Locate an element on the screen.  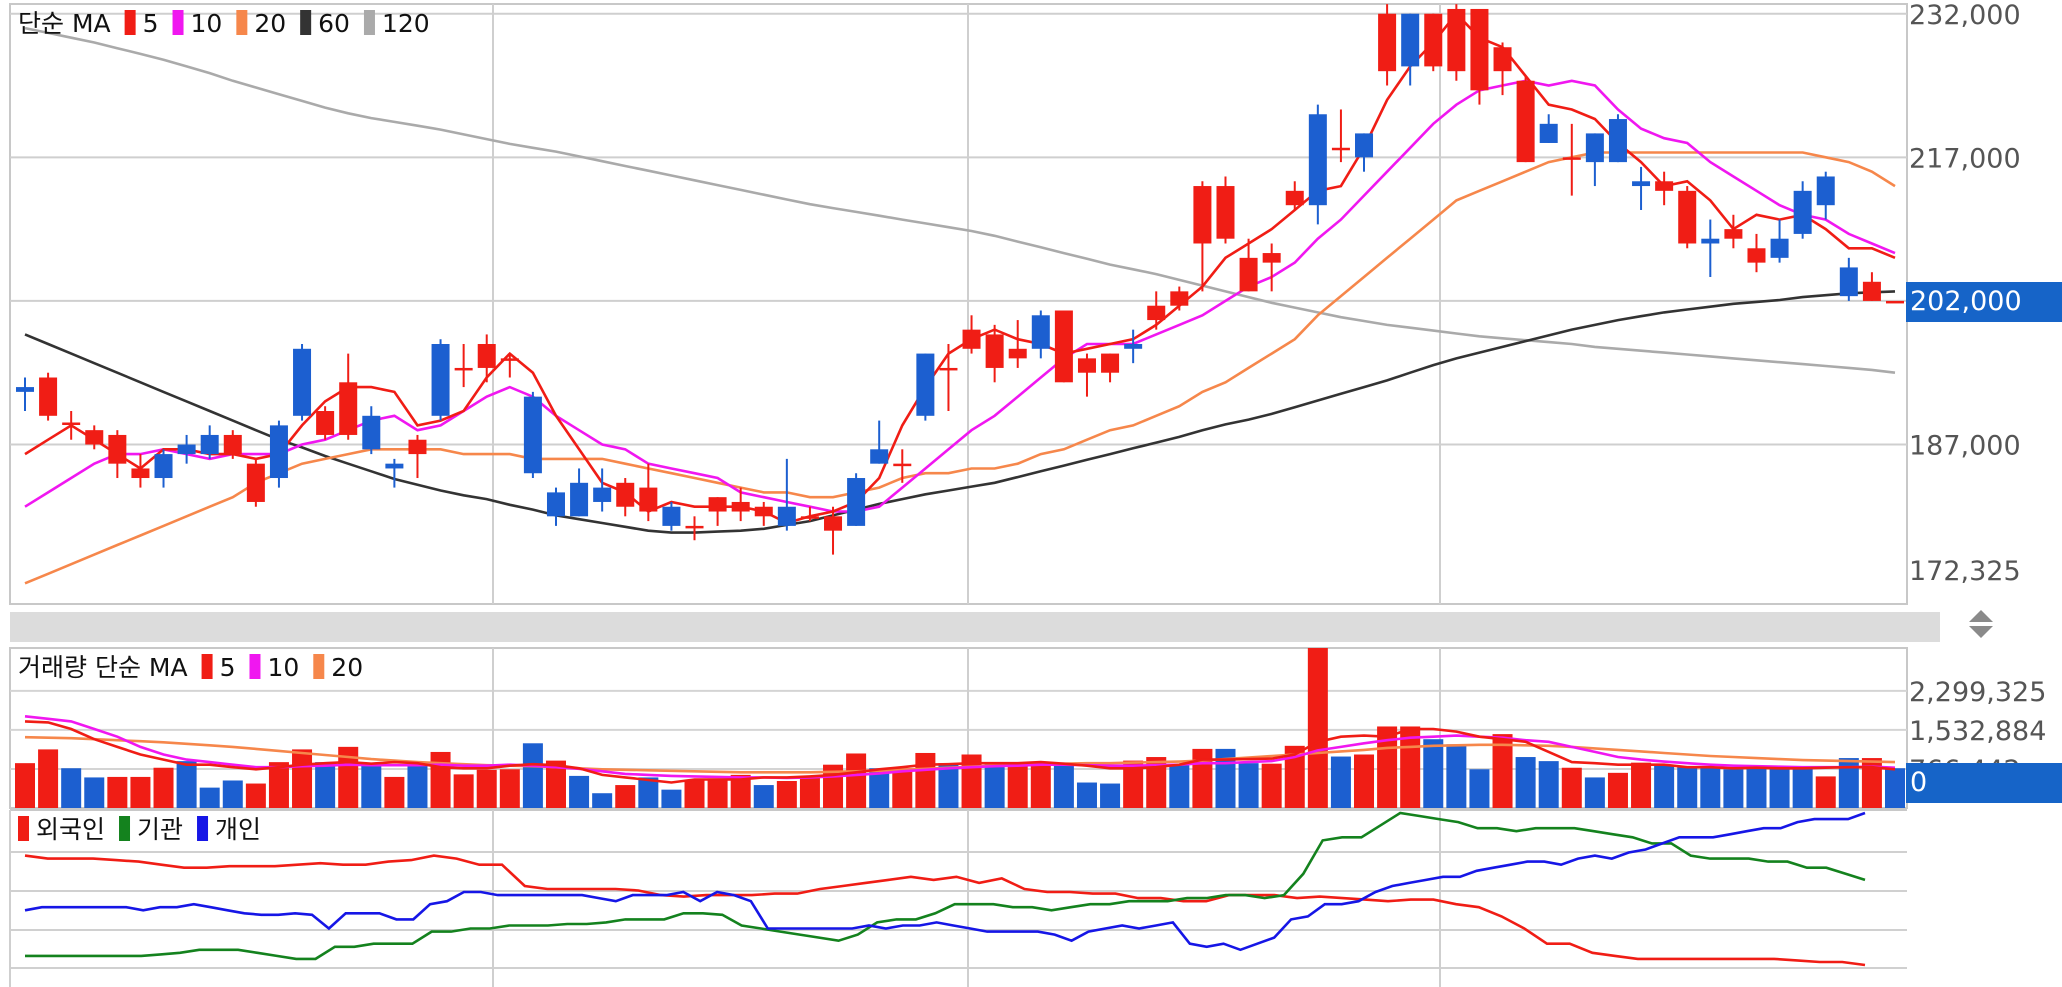
institution-line is located at coordinates (945, 886).